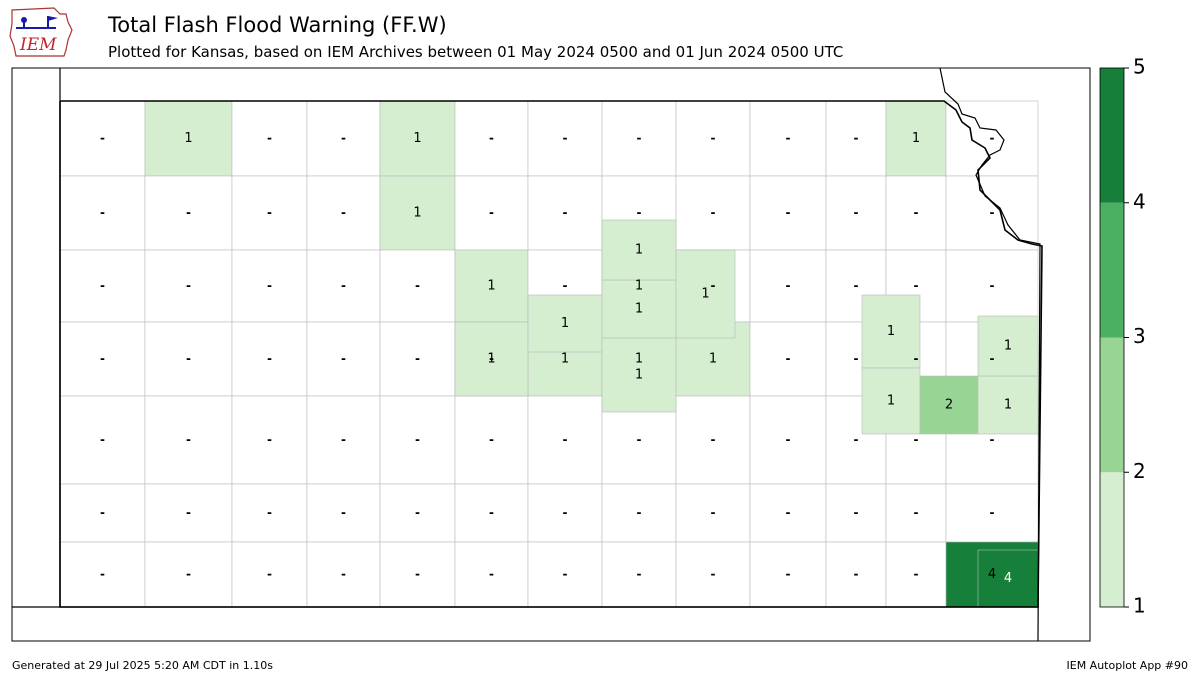 This screenshot has height=675, width=1200. I want to click on county-value-label: 2, so click(949, 405).